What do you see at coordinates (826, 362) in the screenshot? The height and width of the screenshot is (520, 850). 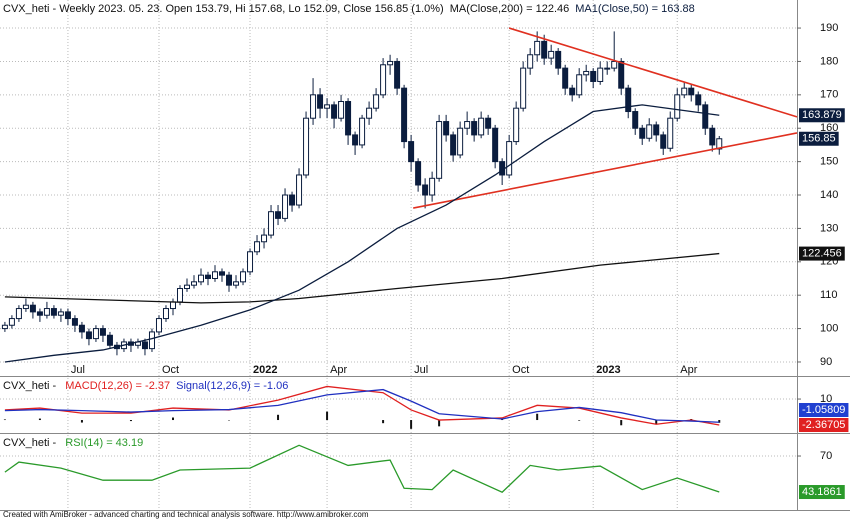 I see `y-tick-label: 90` at bounding box center [826, 362].